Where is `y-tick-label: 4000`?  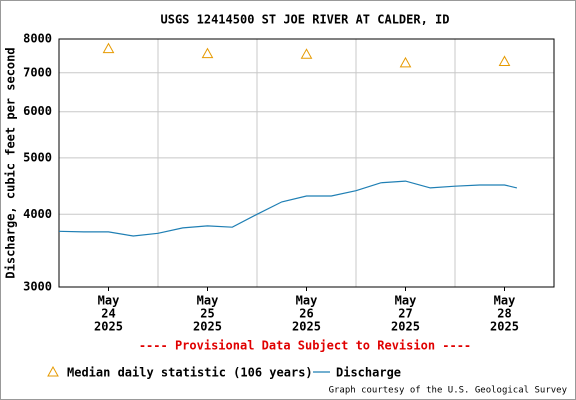
y-tick-label: 4000 is located at coordinates (37, 214).